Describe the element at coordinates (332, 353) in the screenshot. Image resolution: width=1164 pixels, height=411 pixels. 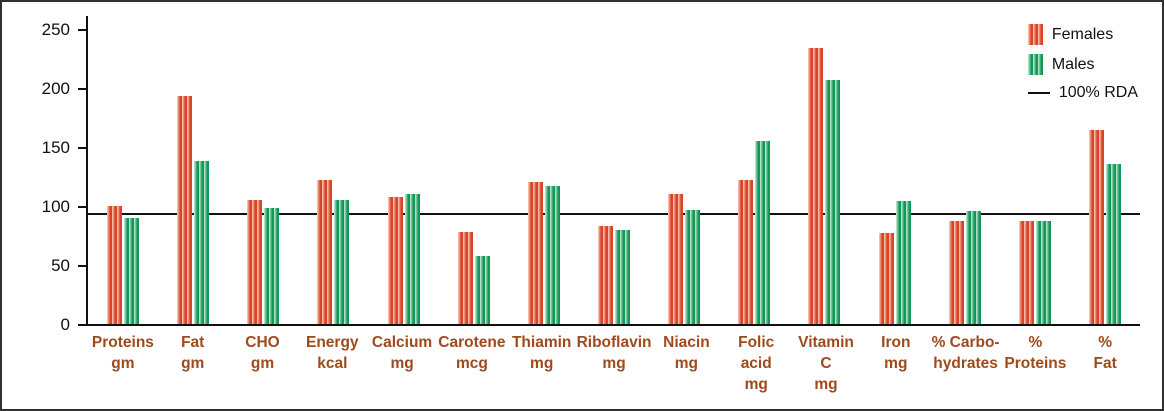
I see `x-axis-label: Energy kcal` at that location.